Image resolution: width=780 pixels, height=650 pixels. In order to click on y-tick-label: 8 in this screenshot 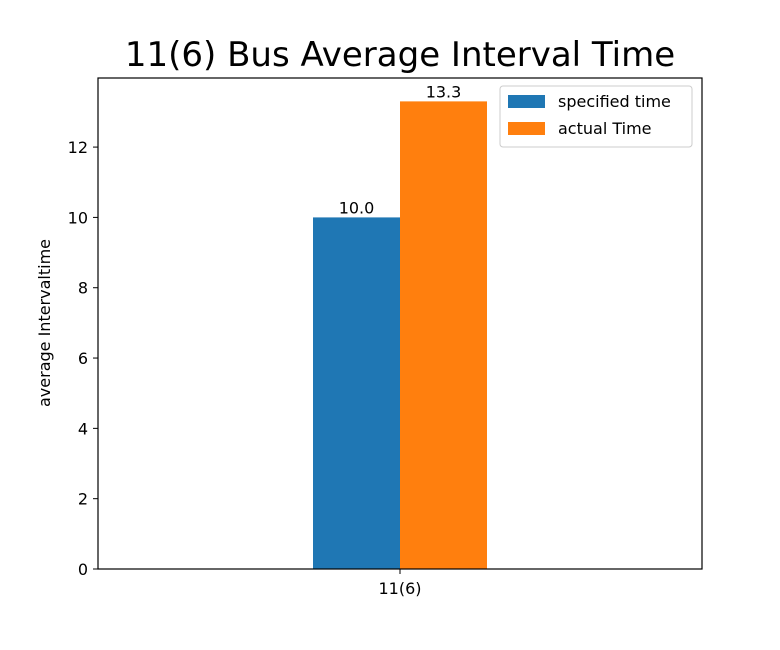, I will do `click(83, 288)`.